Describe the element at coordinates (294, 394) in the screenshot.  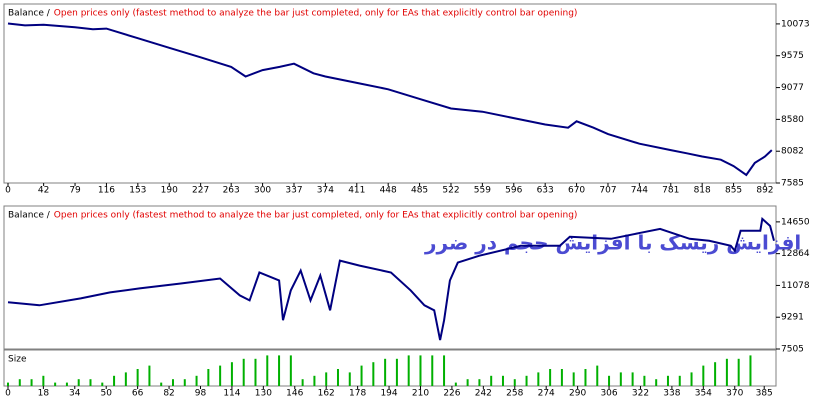
I see `x-tick-label: 146` at that location.